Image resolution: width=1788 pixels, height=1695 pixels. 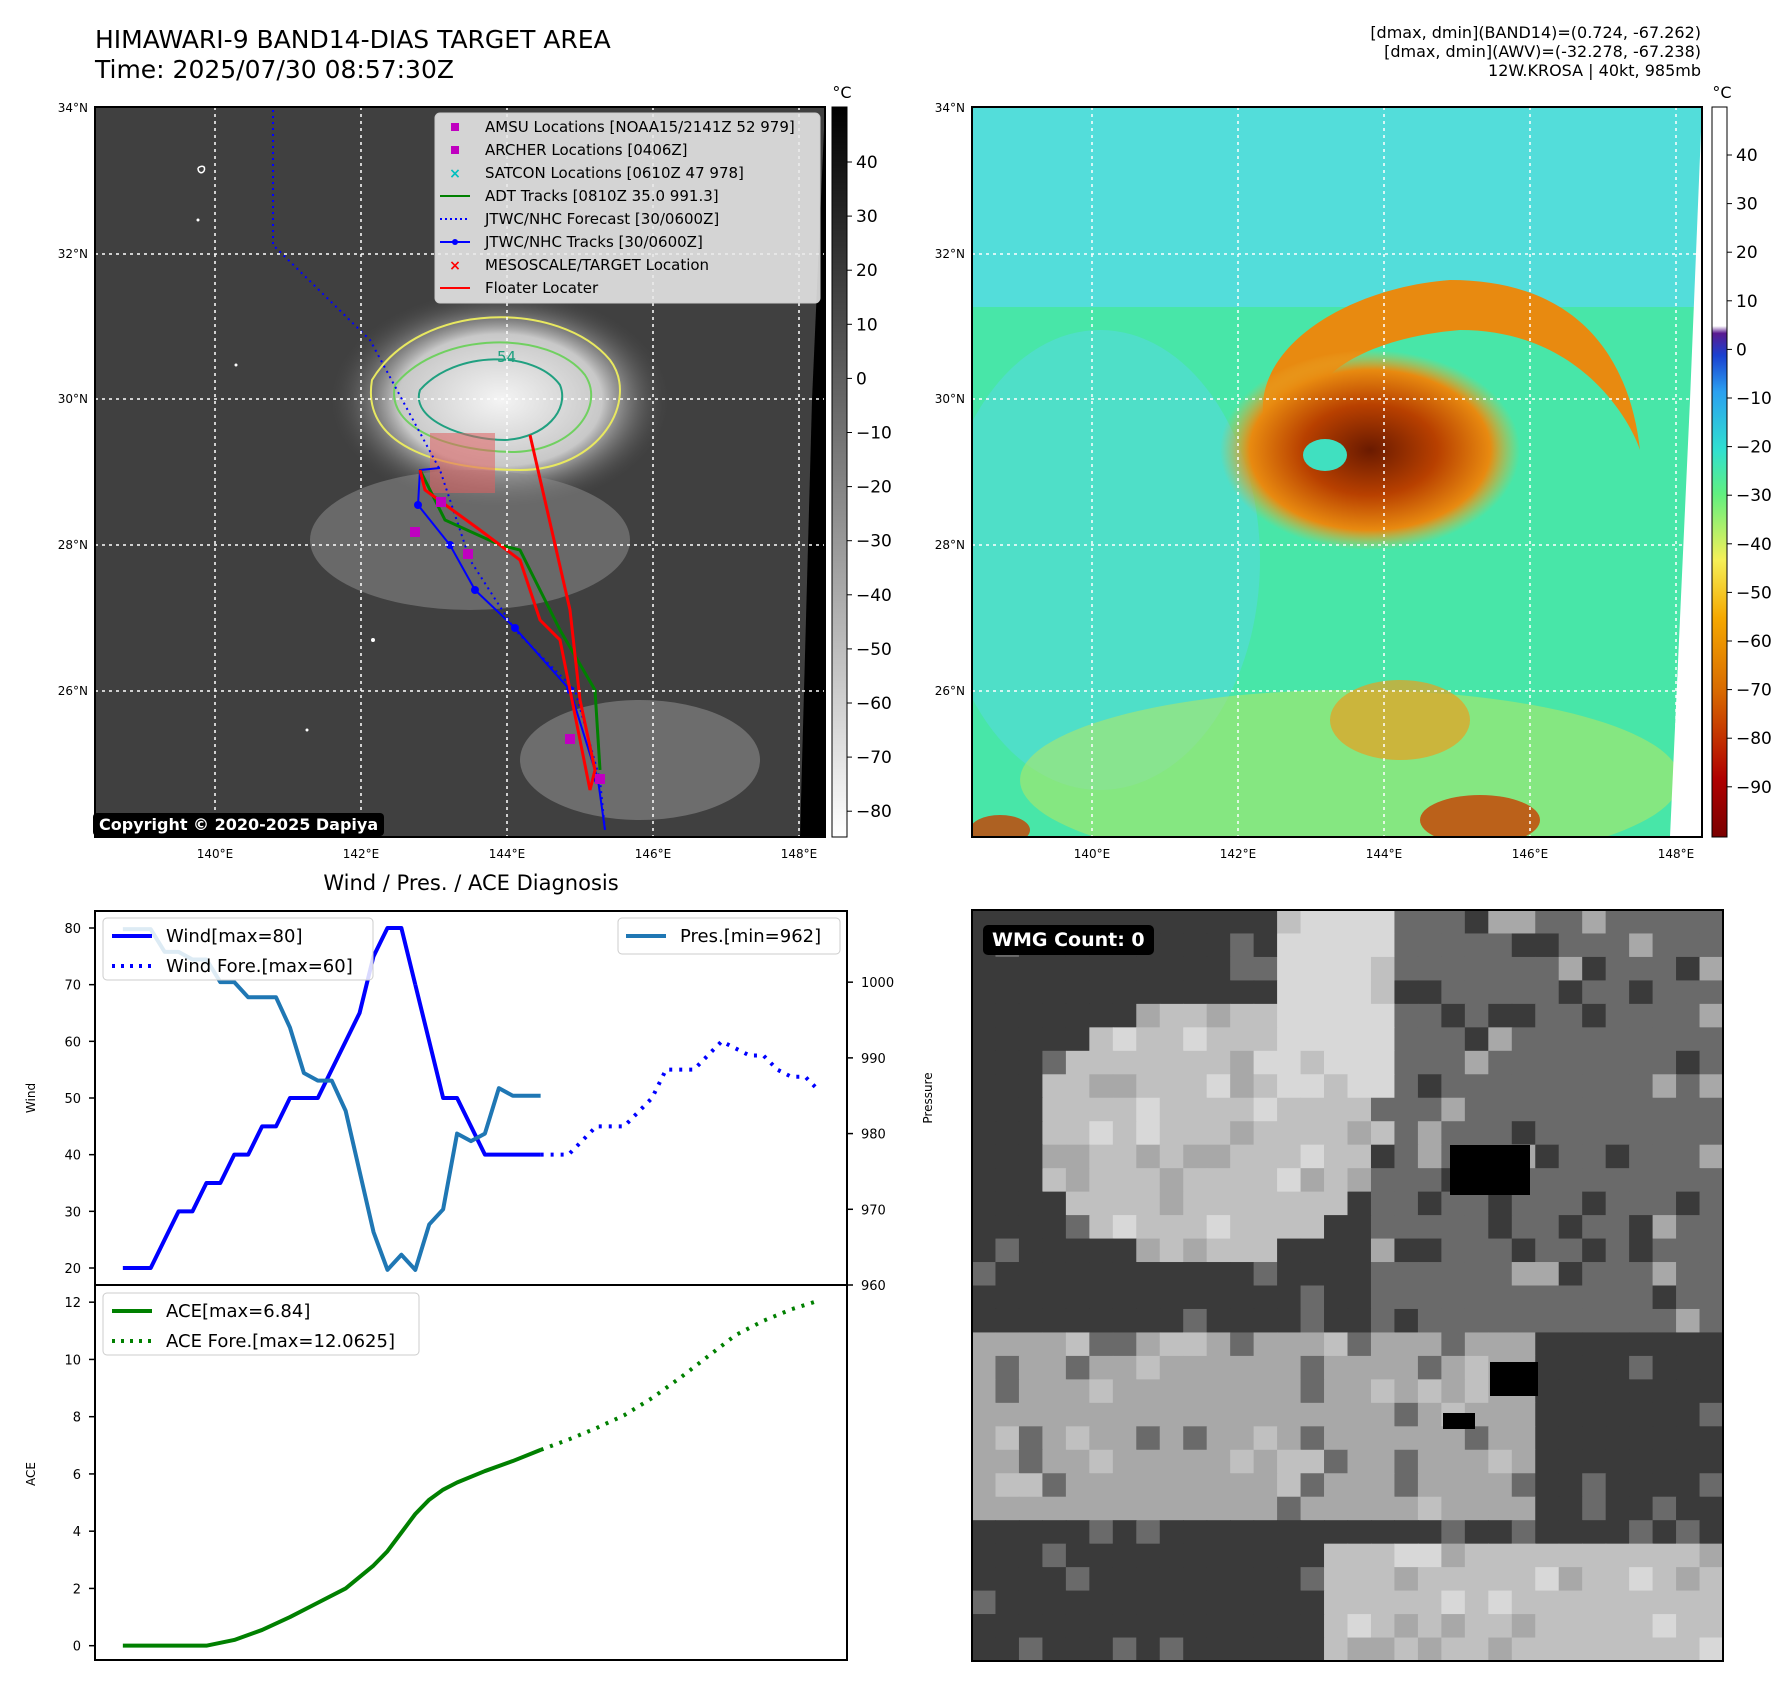 What do you see at coordinates (874, 704) in the screenshot?
I see `colorbar-tick-label: −60` at bounding box center [874, 704].